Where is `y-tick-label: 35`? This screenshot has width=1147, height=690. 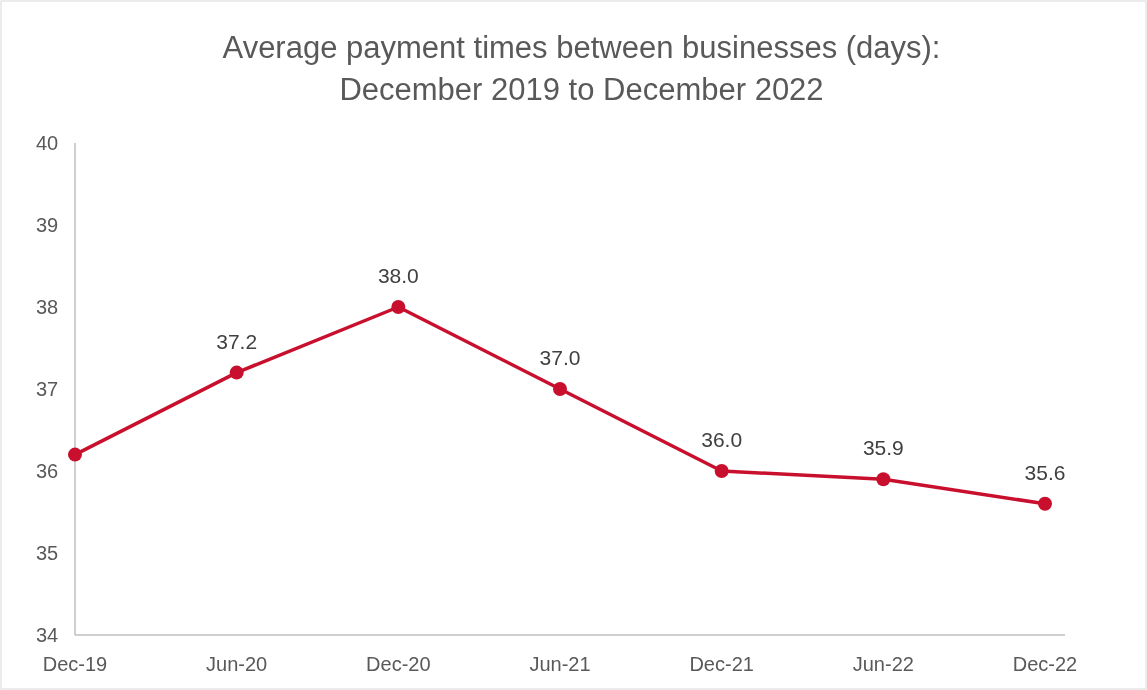
y-tick-label: 35 is located at coordinates (47, 553).